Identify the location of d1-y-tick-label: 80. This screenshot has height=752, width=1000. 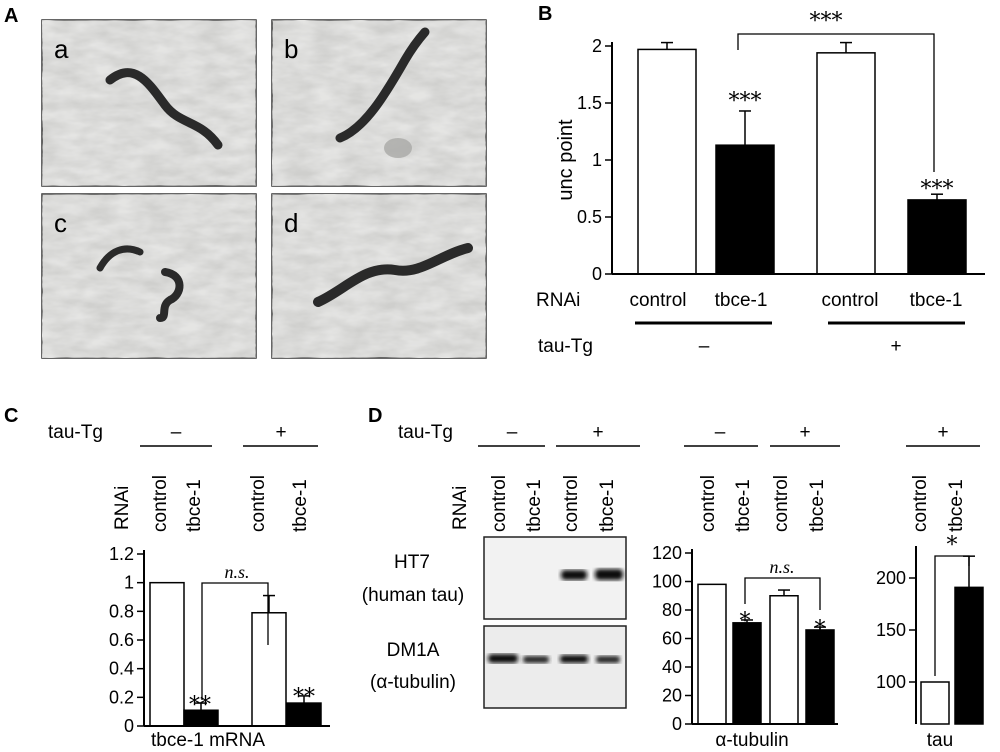
(672, 610).